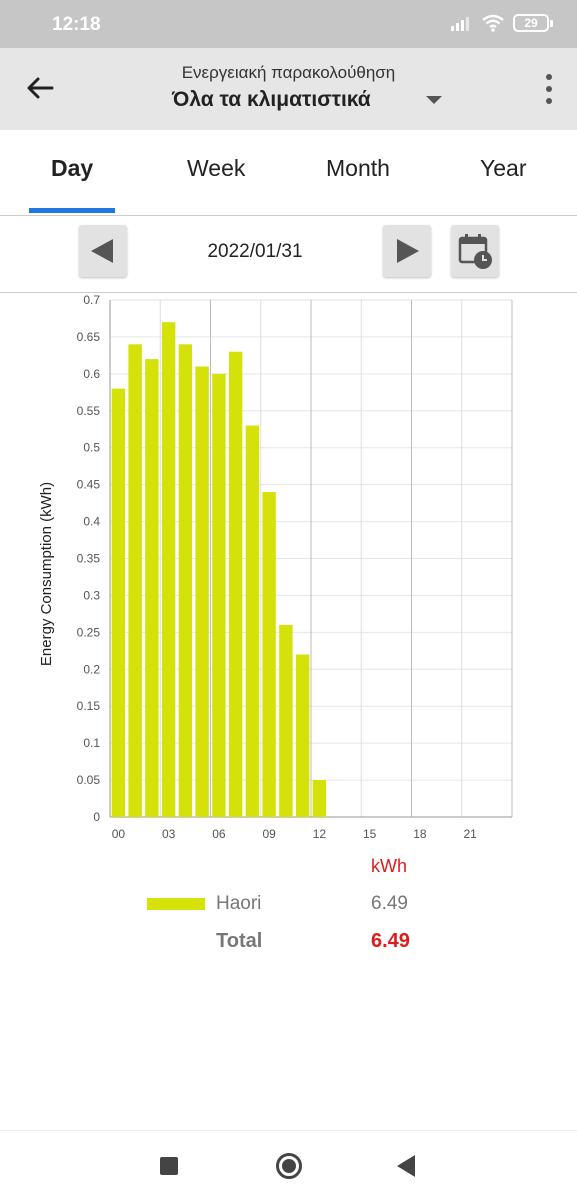 The width and height of the screenshot is (577, 1200). What do you see at coordinates (40, 88) in the screenshot?
I see `back-arrow-icon` at bounding box center [40, 88].